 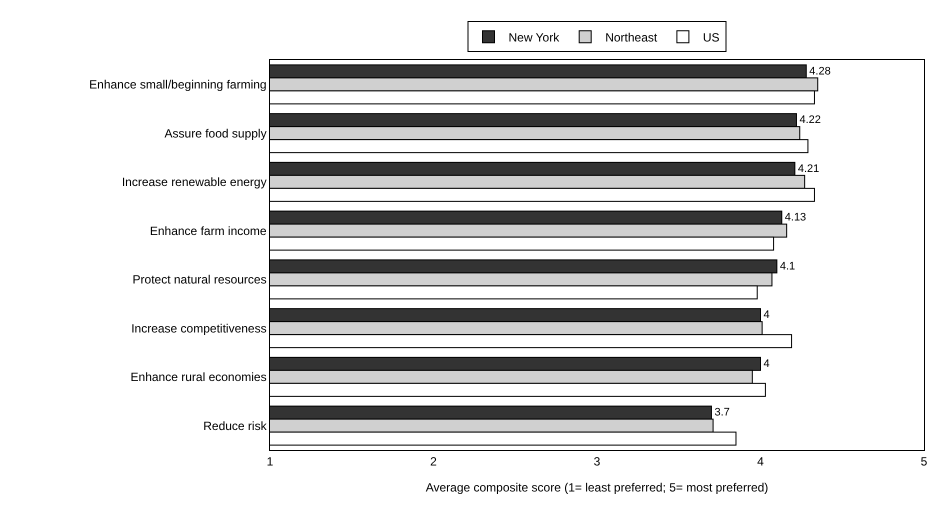 What do you see at coordinates (722, 412) in the screenshot?
I see `data-label: 3.7` at bounding box center [722, 412].